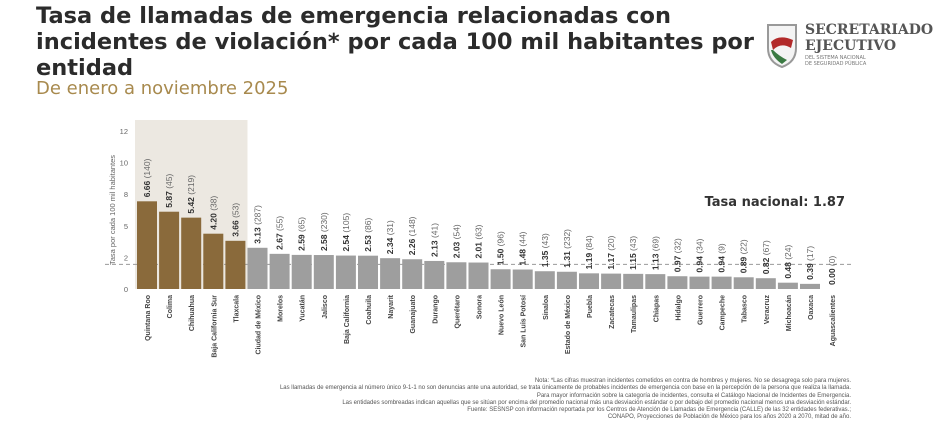 The height and width of the screenshot is (425, 936). Describe the element at coordinates (258, 234) in the screenshot. I see `value-label: 3.13` at that location.